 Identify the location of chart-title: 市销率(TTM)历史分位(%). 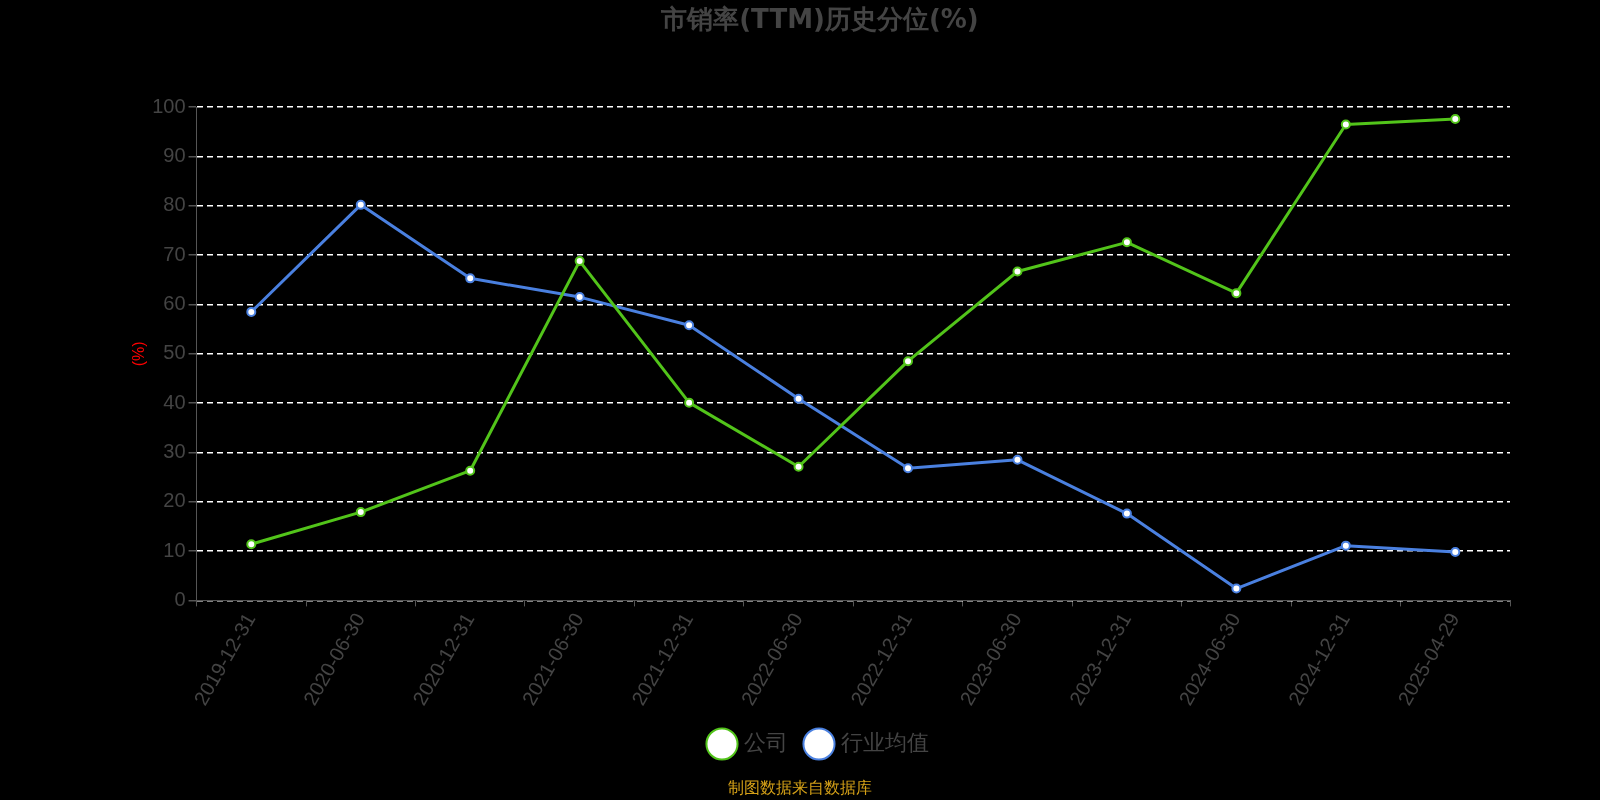
(819, 19).